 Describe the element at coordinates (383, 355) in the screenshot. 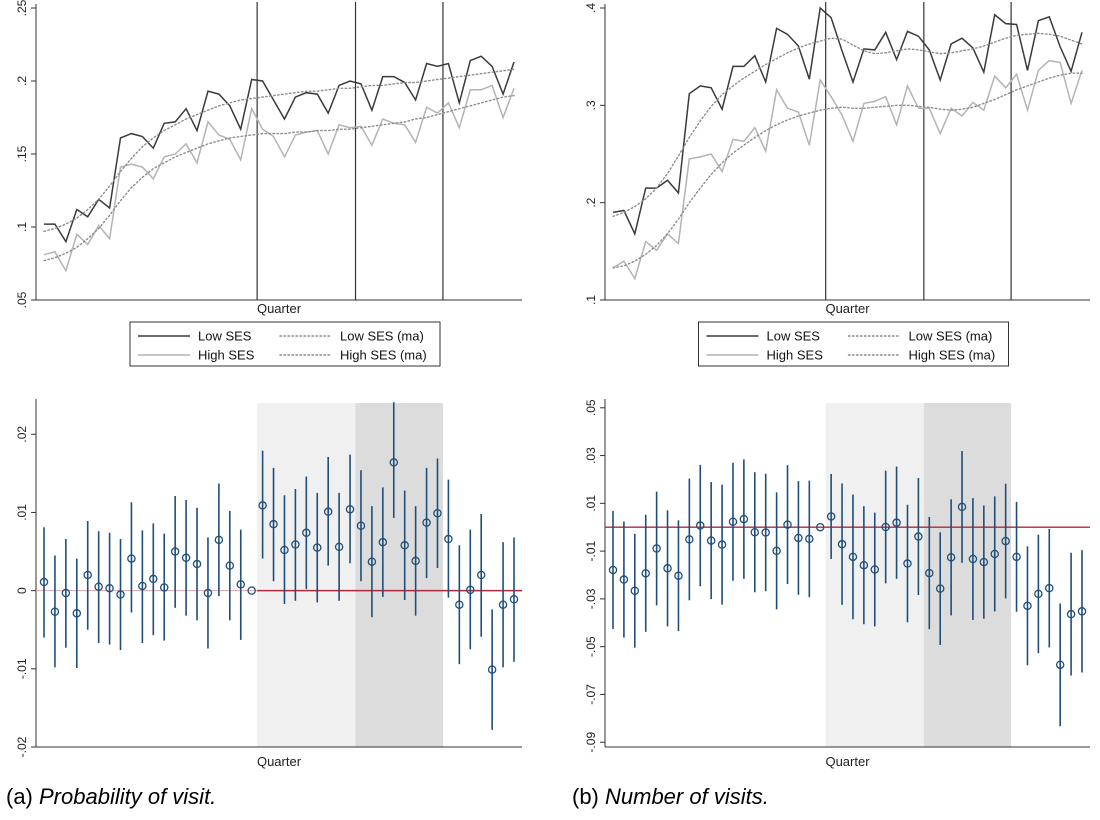

I see `legend-label: High SES (ma)` at that location.